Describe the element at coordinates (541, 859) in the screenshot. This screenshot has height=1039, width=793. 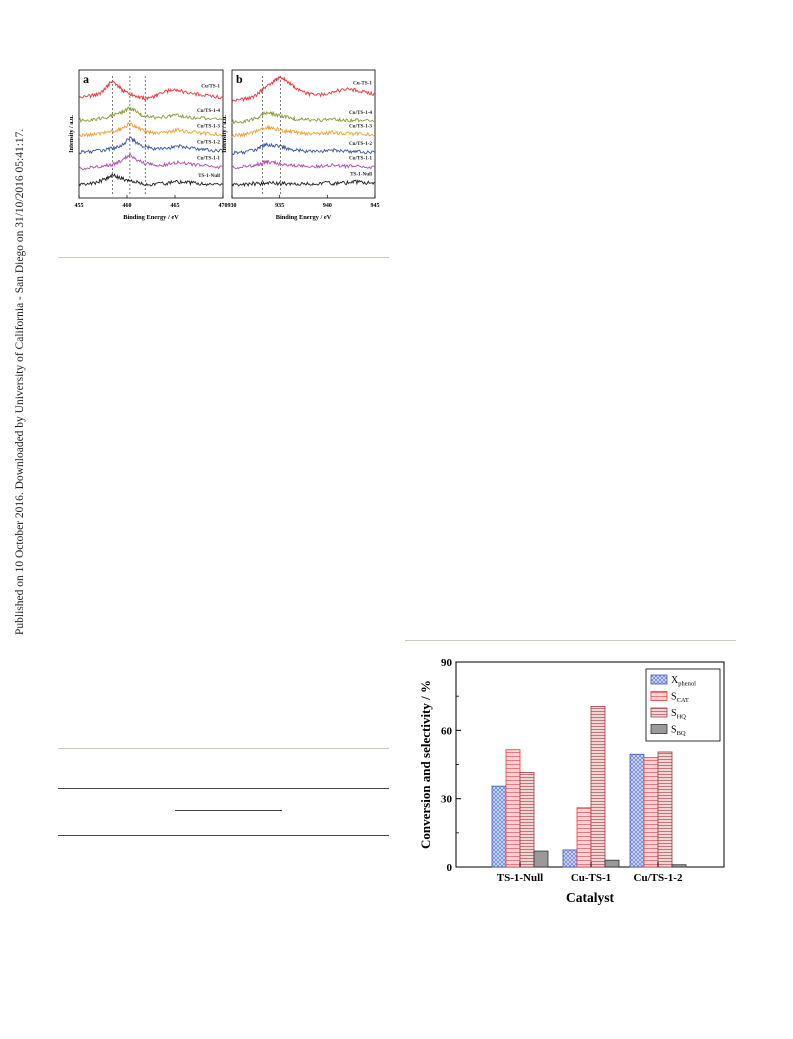
I see `bar-ts-1-null-sbq` at that location.